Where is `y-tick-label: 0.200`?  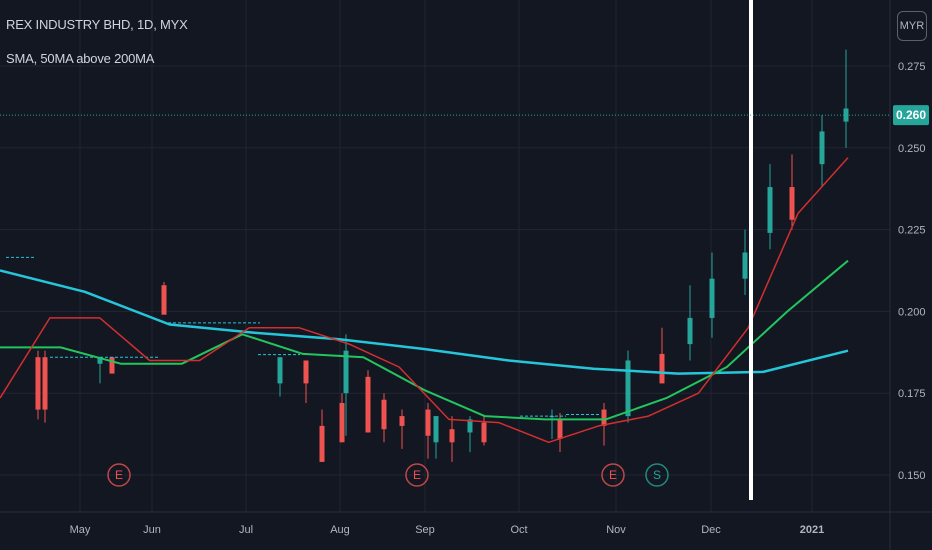 y-tick-label: 0.200 is located at coordinates (912, 312).